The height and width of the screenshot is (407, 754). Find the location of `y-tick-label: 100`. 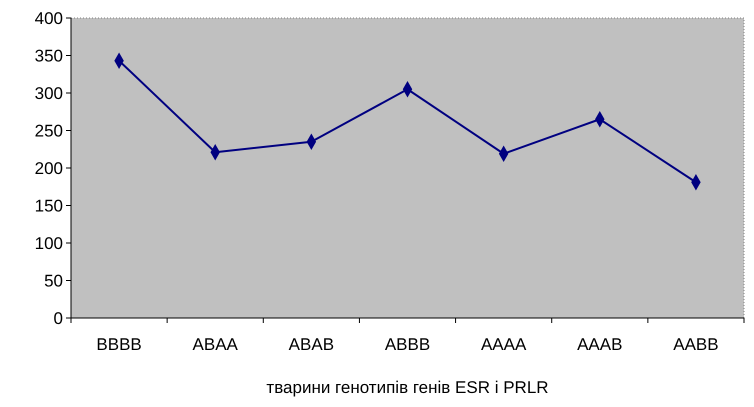

y-tick-label: 100 is located at coordinates (48, 243).